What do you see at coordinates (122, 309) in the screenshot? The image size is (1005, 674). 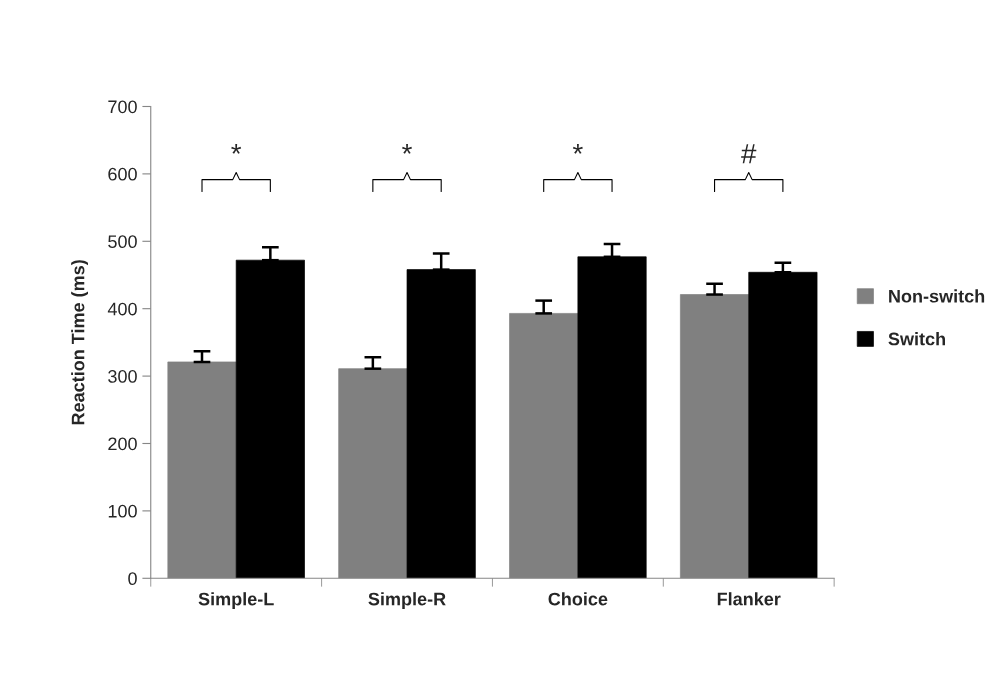 I see `y-tick-label: 400` at bounding box center [122, 309].